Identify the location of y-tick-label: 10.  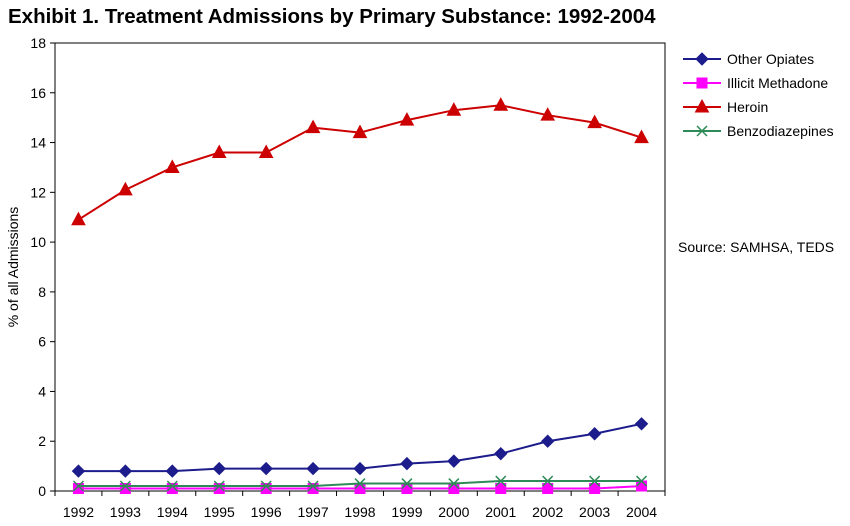
(38, 242).